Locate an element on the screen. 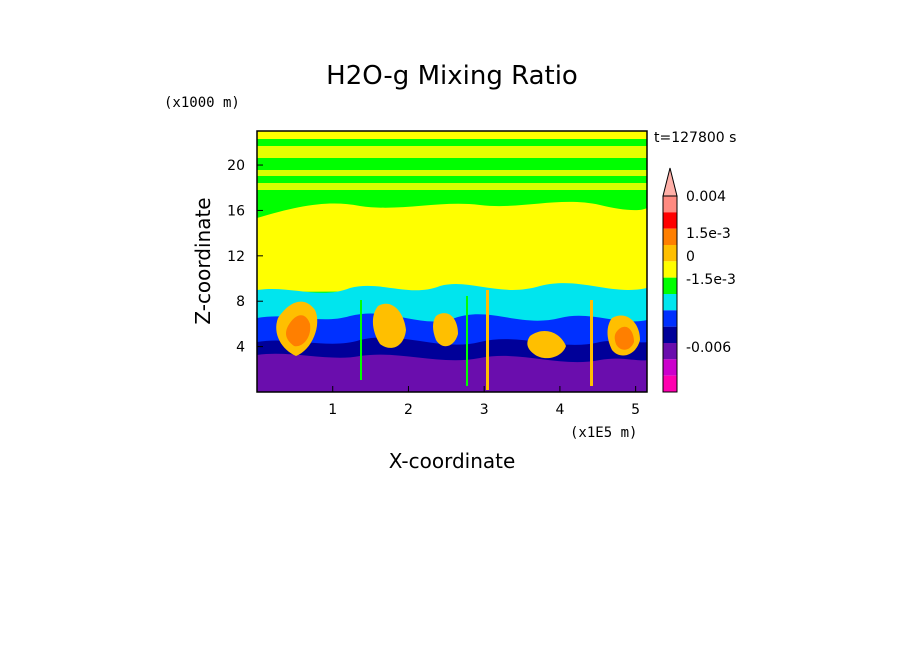 Image resolution: width=904 pixels, height=654 pixels. y-axis: 4 8 12 16 20 is located at coordinates (245, 257).